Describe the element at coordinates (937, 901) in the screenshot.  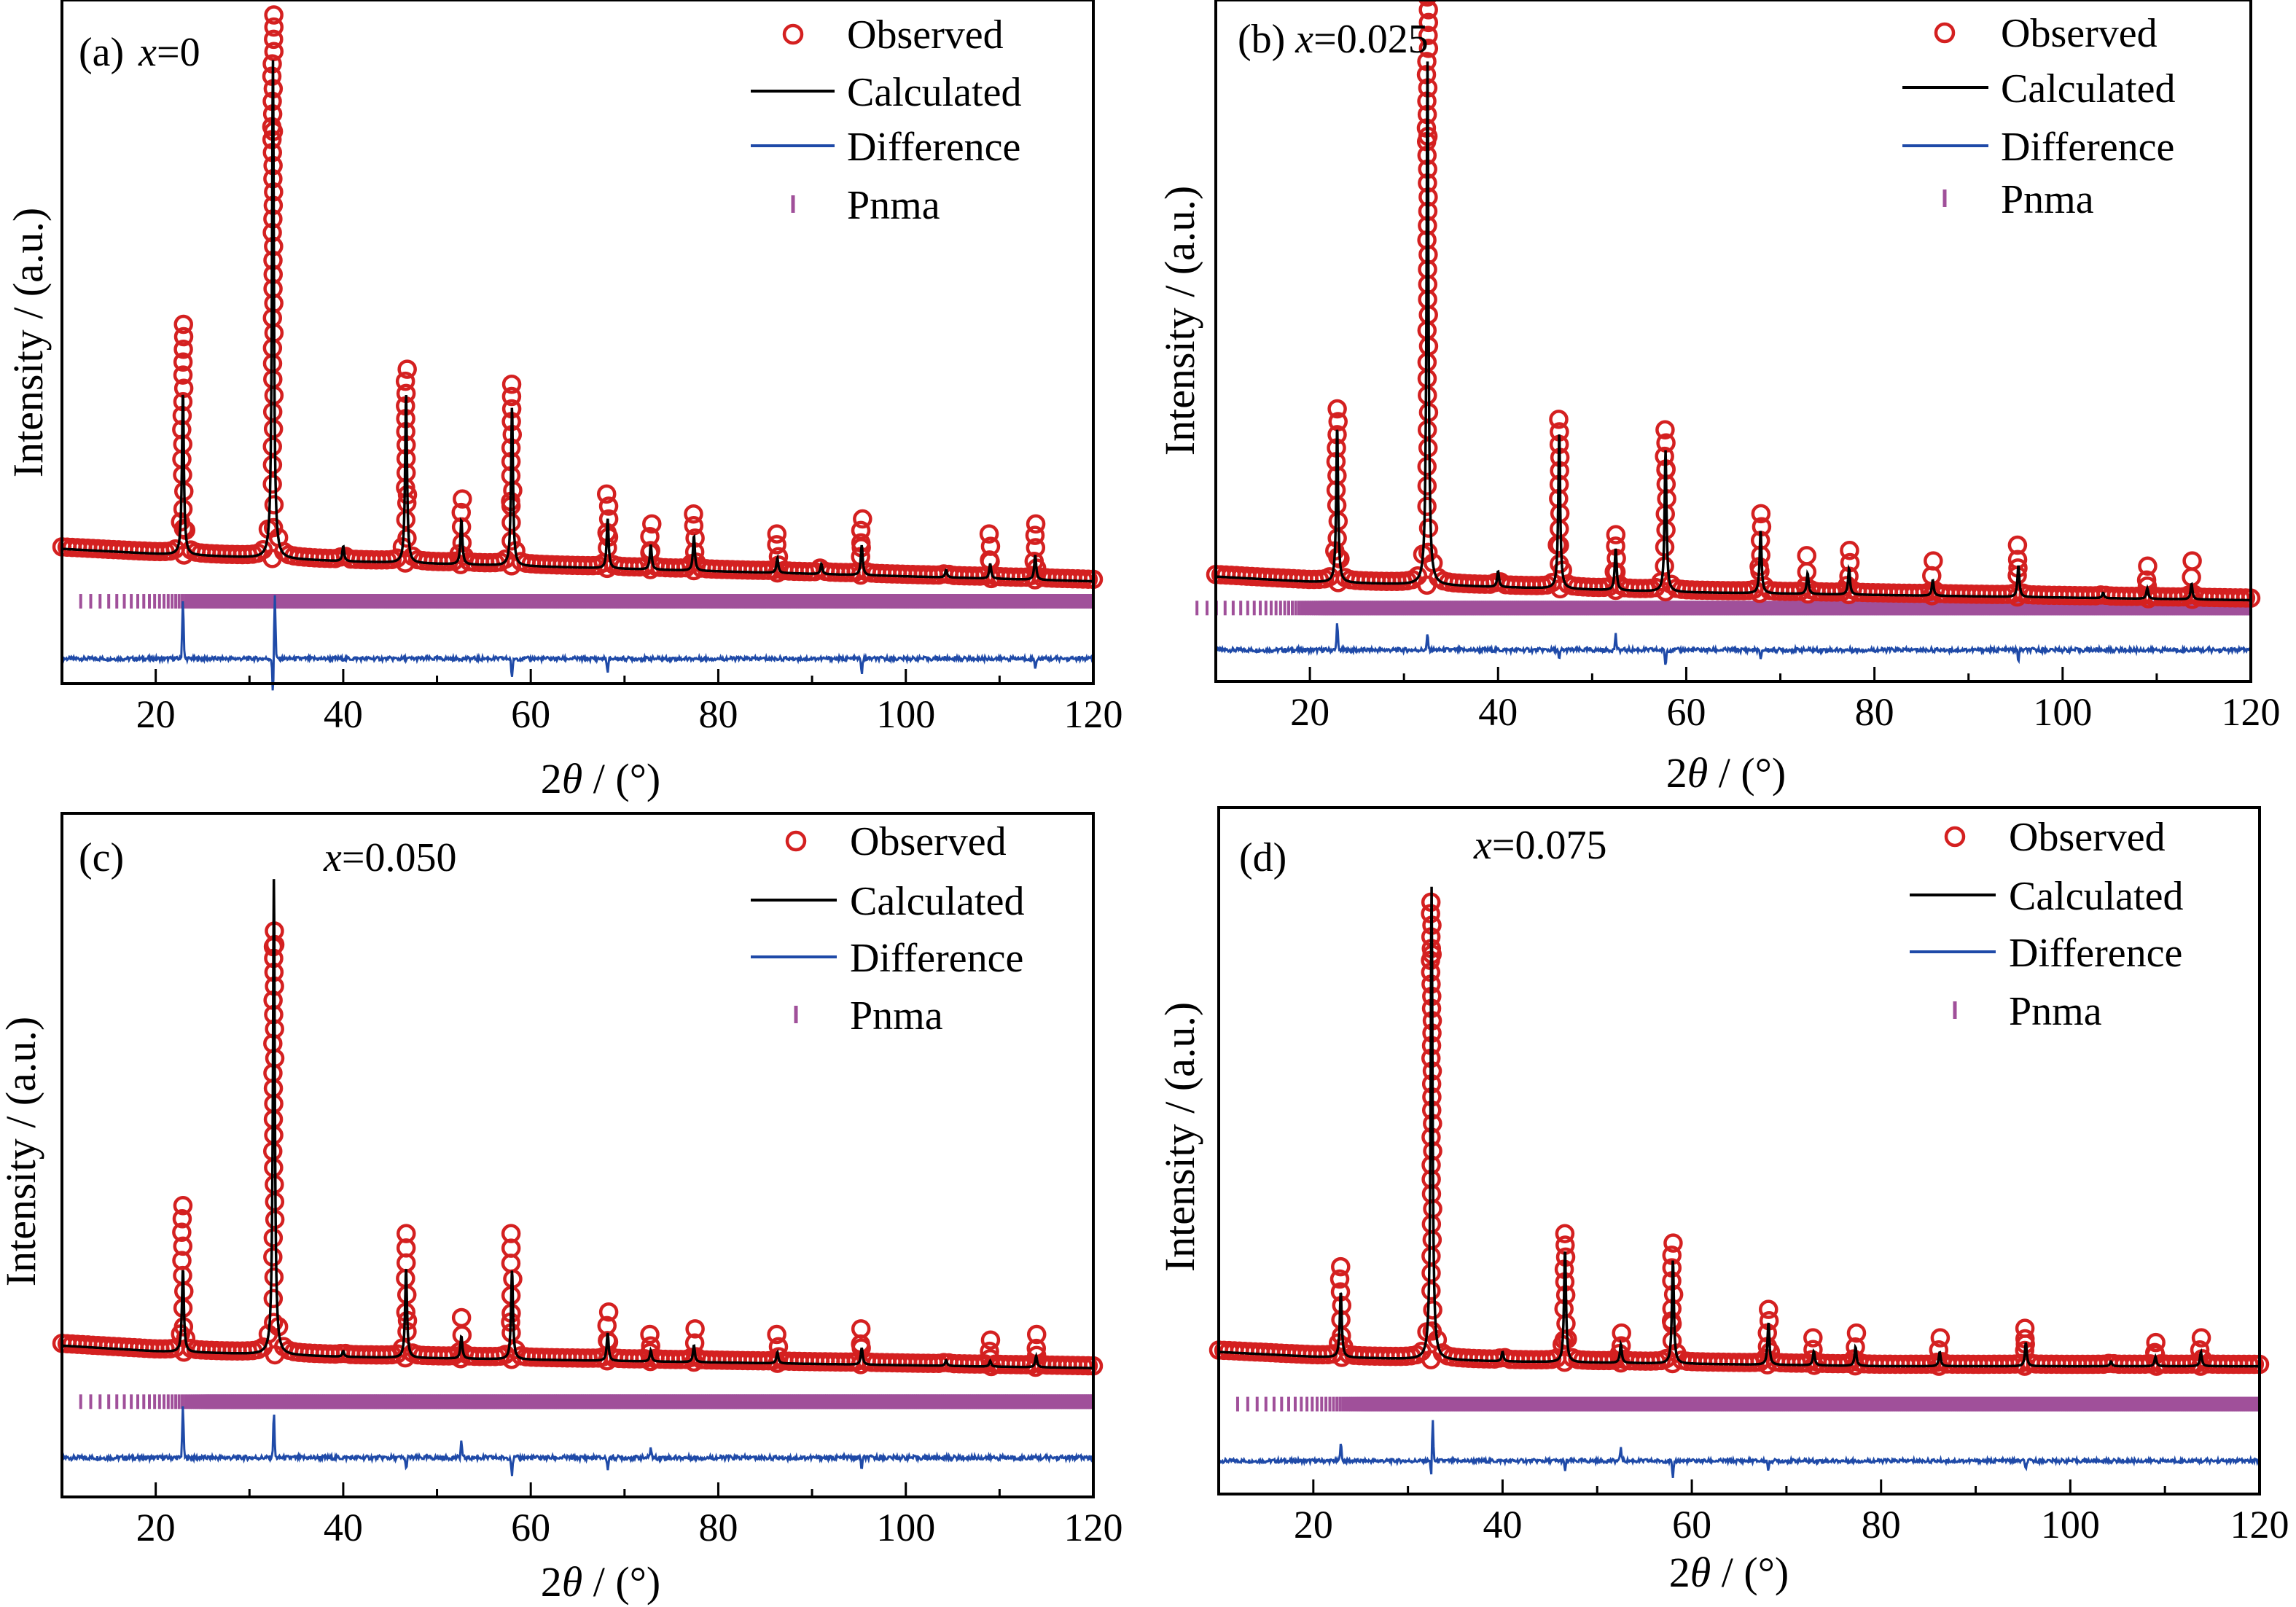
I see `panel-c-legend-calculated: Calculated` at that location.